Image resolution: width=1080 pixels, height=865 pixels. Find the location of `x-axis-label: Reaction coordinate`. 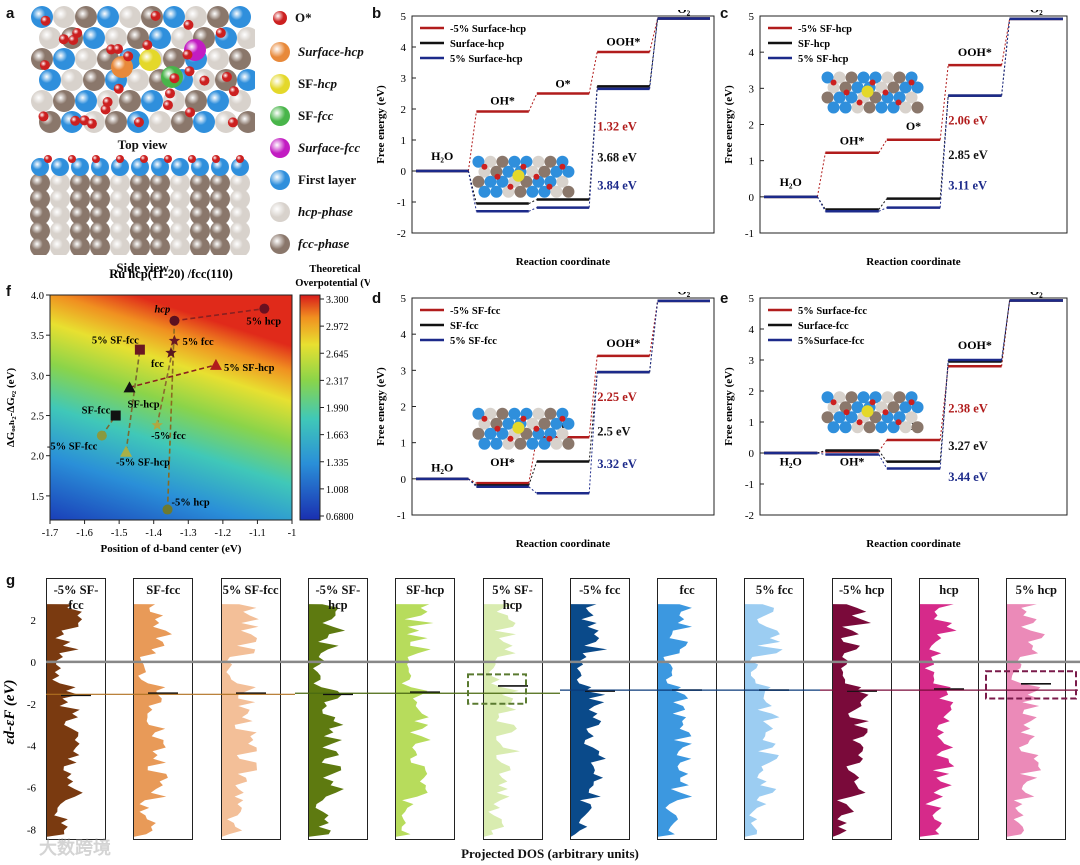

x-axis-label: Reaction coordinate is located at coordinates (913, 262).